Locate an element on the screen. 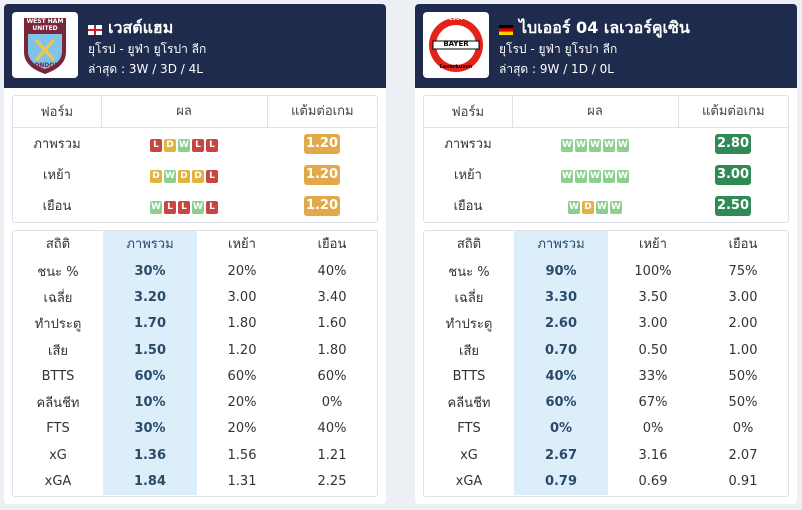 The width and height of the screenshot is (802, 510). stat-cell: 3.50 is located at coordinates (653, 297).